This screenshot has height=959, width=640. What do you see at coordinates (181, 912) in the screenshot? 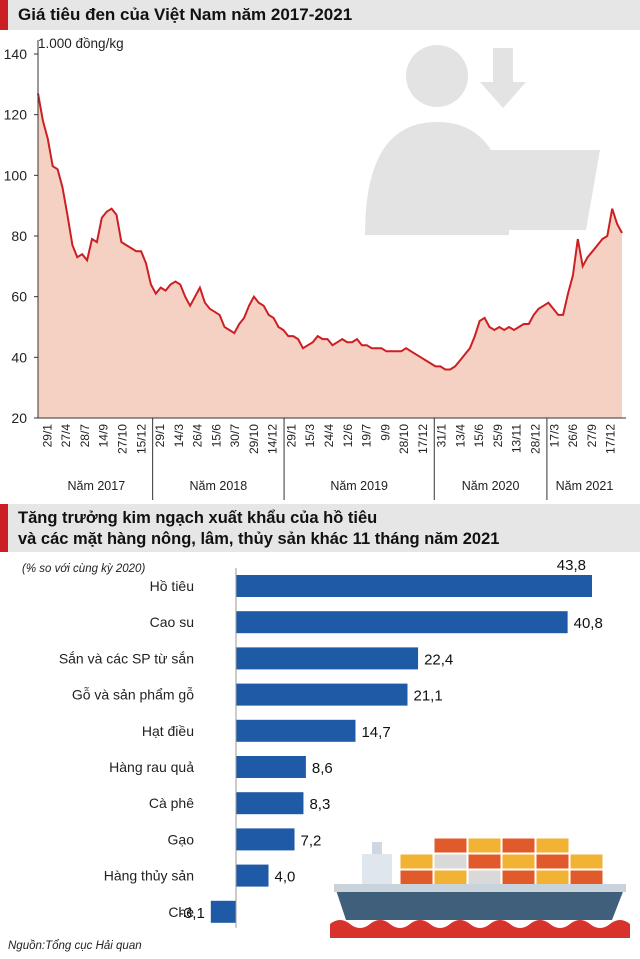
I see `category-label: Chè` at bounding box center [181, 912].